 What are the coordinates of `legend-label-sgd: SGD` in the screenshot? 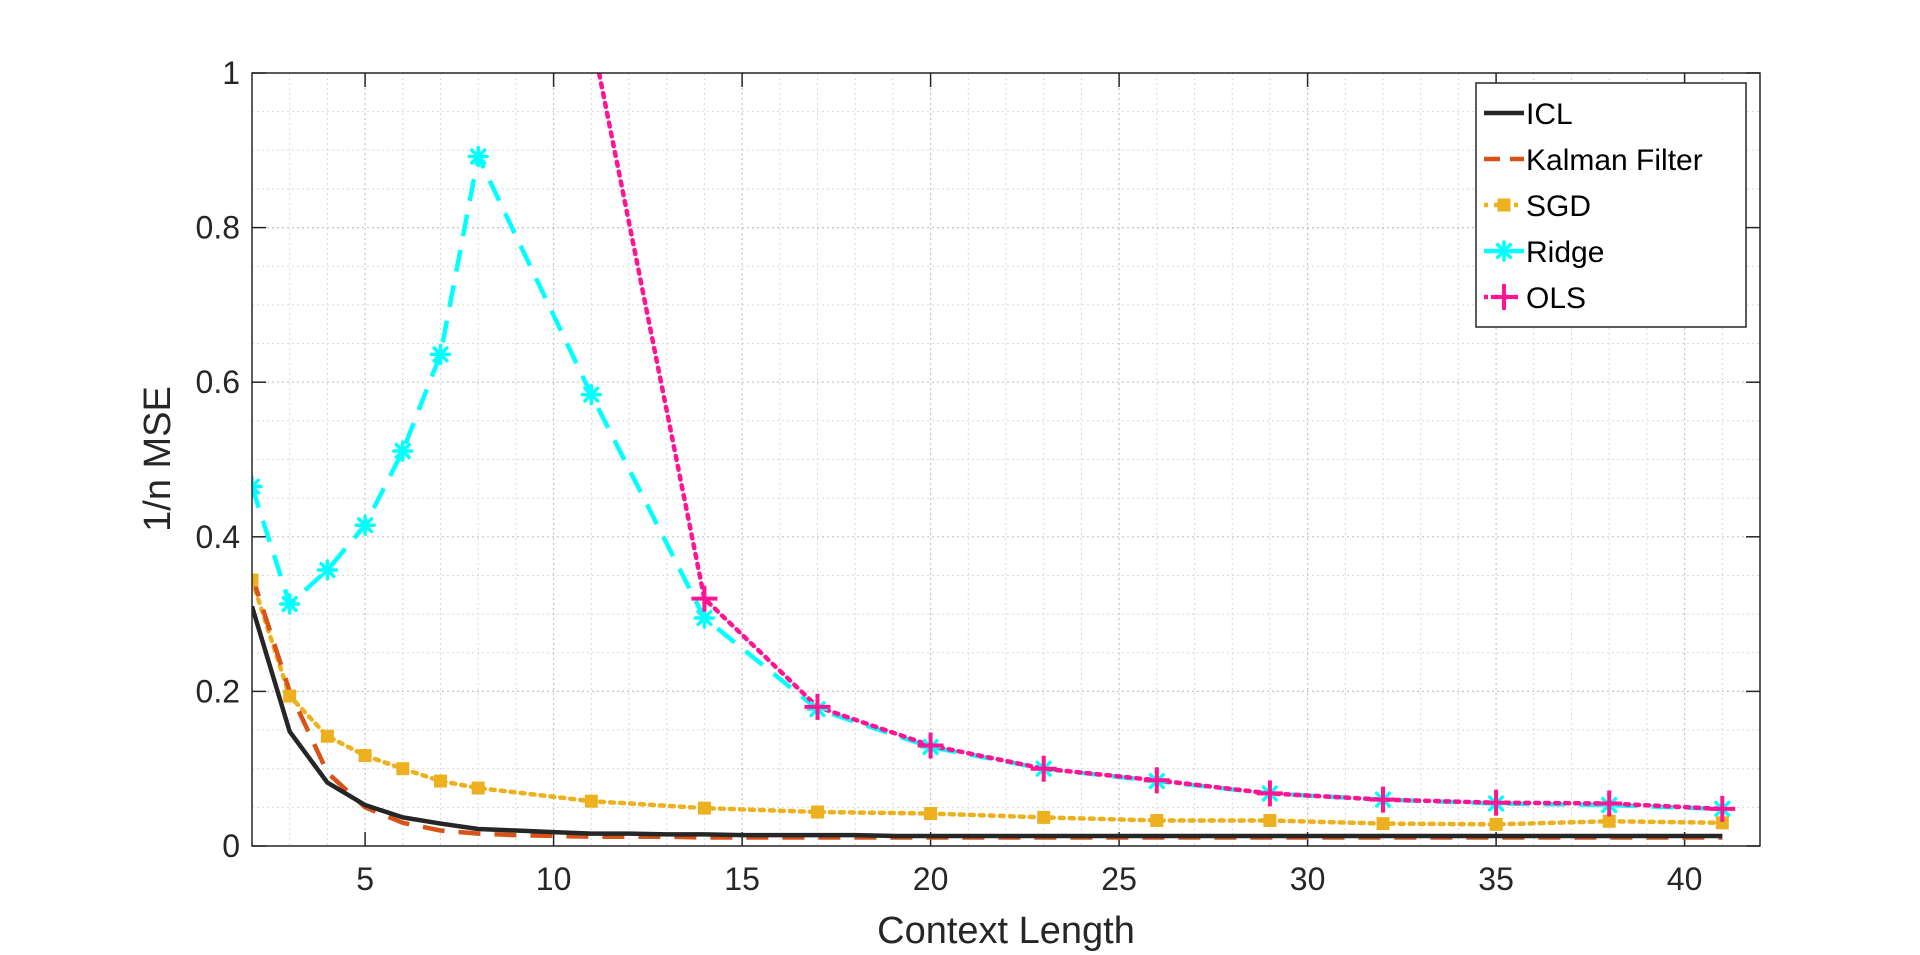 It's located at (1558, 206).